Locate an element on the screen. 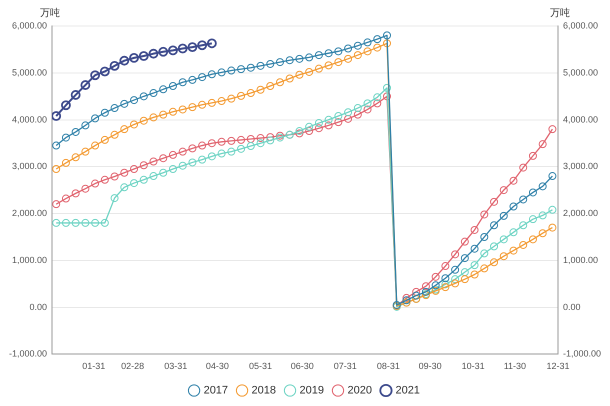 The width and height of the screenshot is (610, 406). y2-tick-label: 6,000.00 is located at coordinates (580, 25).